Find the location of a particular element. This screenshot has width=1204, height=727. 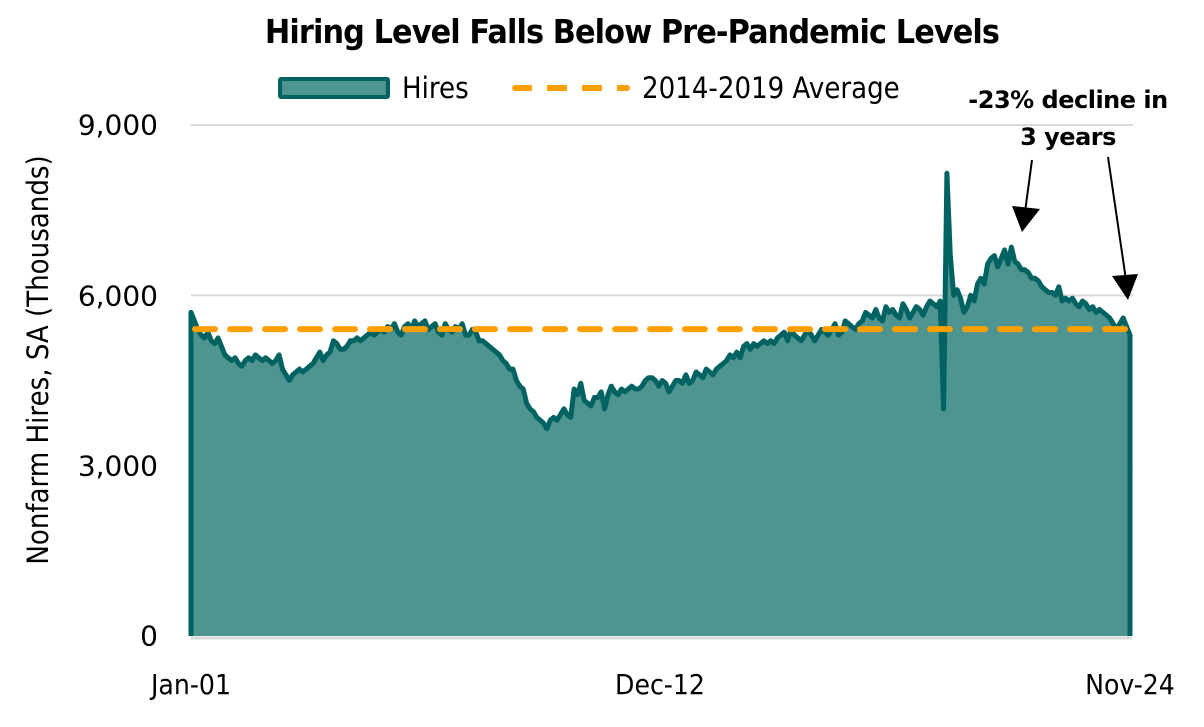

x-tick-nov-24: Nov-24 is located at coordinates (1130, 684).